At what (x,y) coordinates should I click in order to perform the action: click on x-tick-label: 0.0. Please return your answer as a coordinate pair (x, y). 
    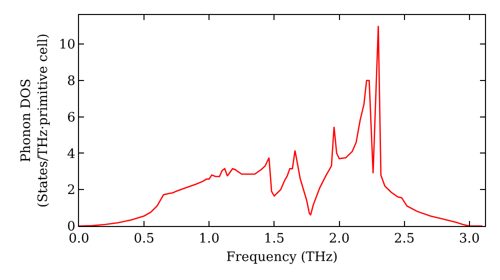
    Looking at the image, I should click on (79, 239).